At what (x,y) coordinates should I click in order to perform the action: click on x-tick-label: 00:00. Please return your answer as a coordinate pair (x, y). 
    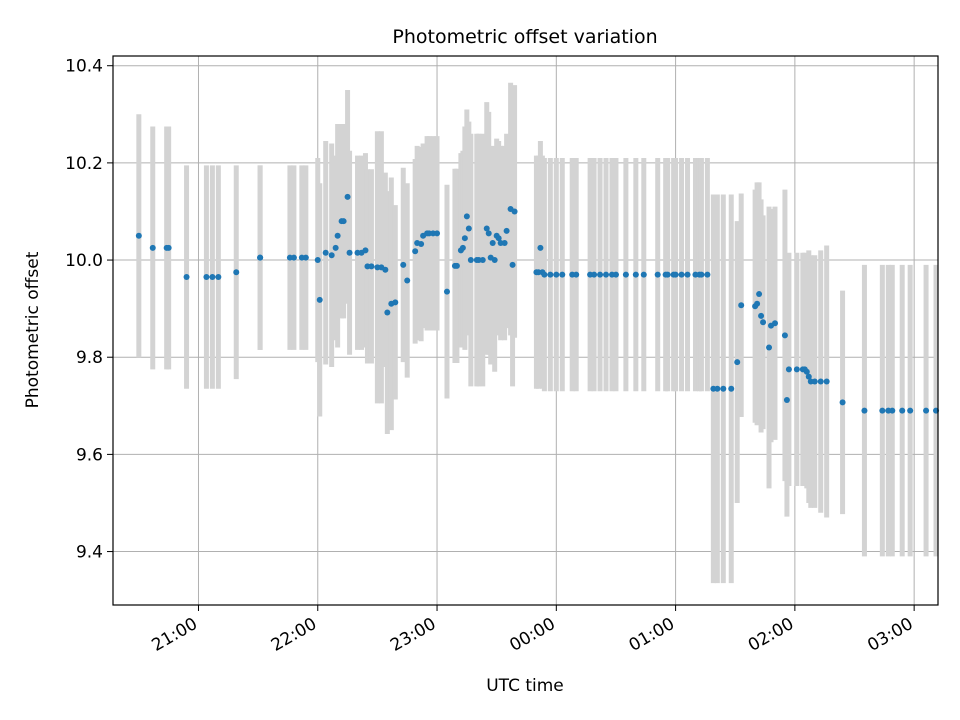
    Looking at the image, I should click on (532, 635).